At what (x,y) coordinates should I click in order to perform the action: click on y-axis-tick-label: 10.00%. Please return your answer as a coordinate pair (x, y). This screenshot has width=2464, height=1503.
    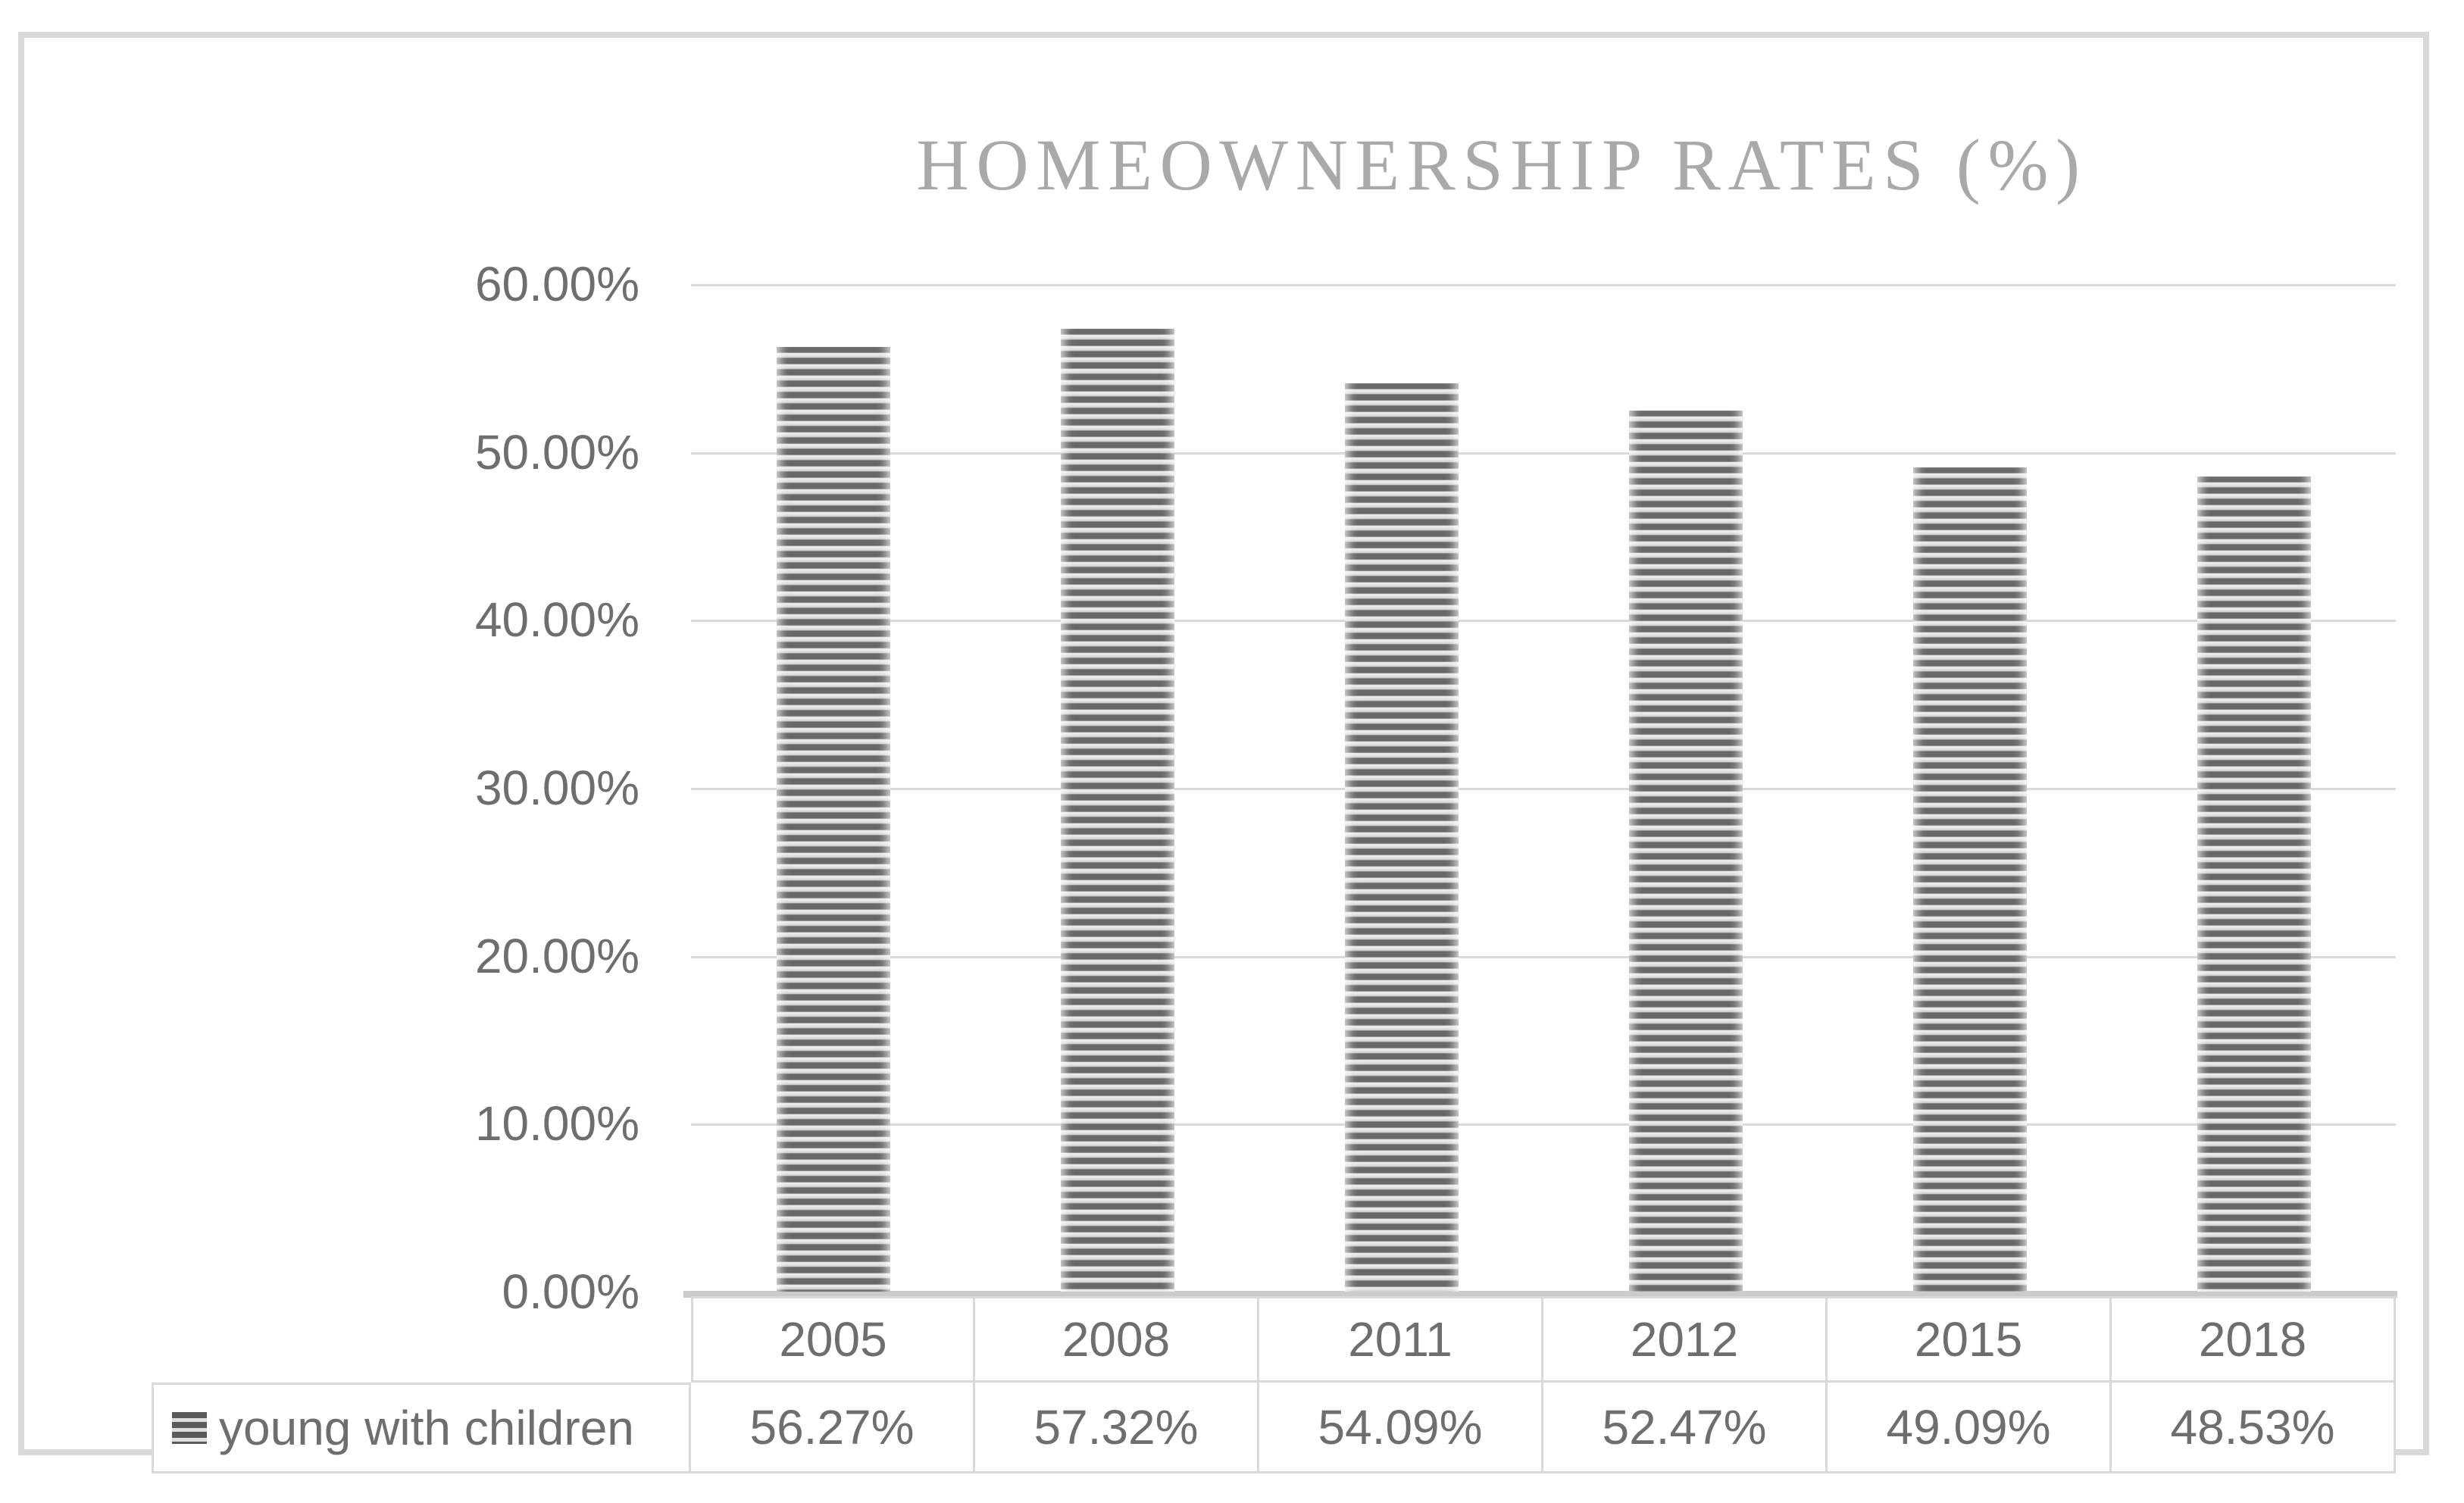
    Looking at the image, I should click on (556, 1123).